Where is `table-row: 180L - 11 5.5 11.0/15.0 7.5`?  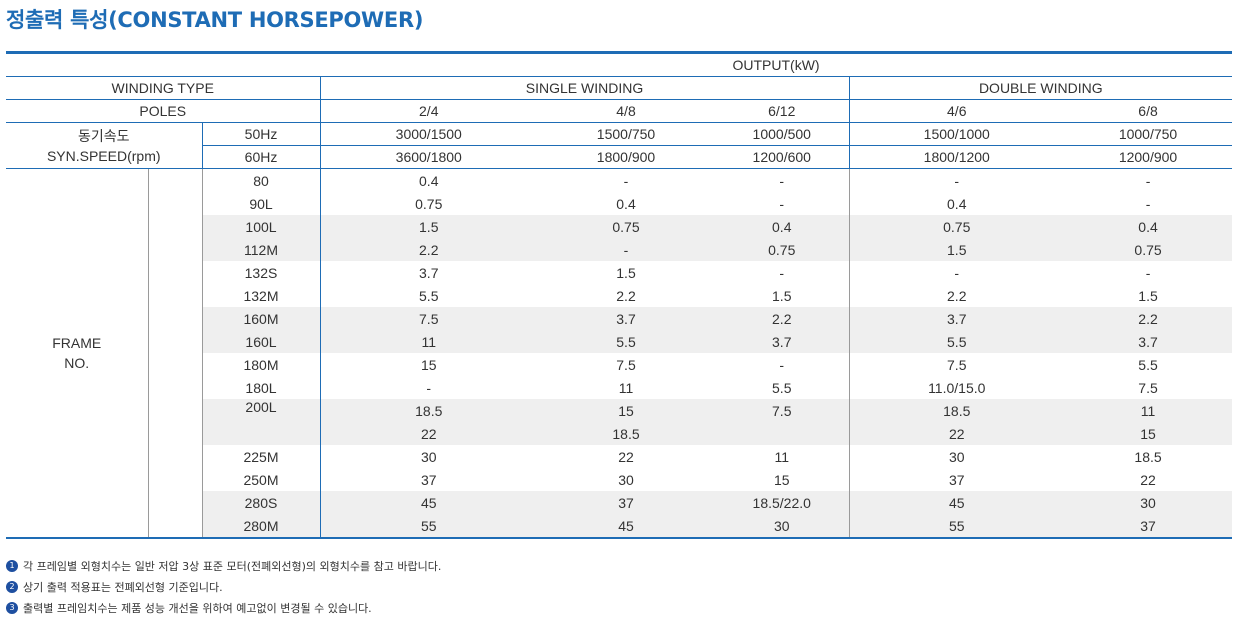
table-row: 180L - 11 5.5 11.0/15.0 7.5 is located at coordinates (619, 387).